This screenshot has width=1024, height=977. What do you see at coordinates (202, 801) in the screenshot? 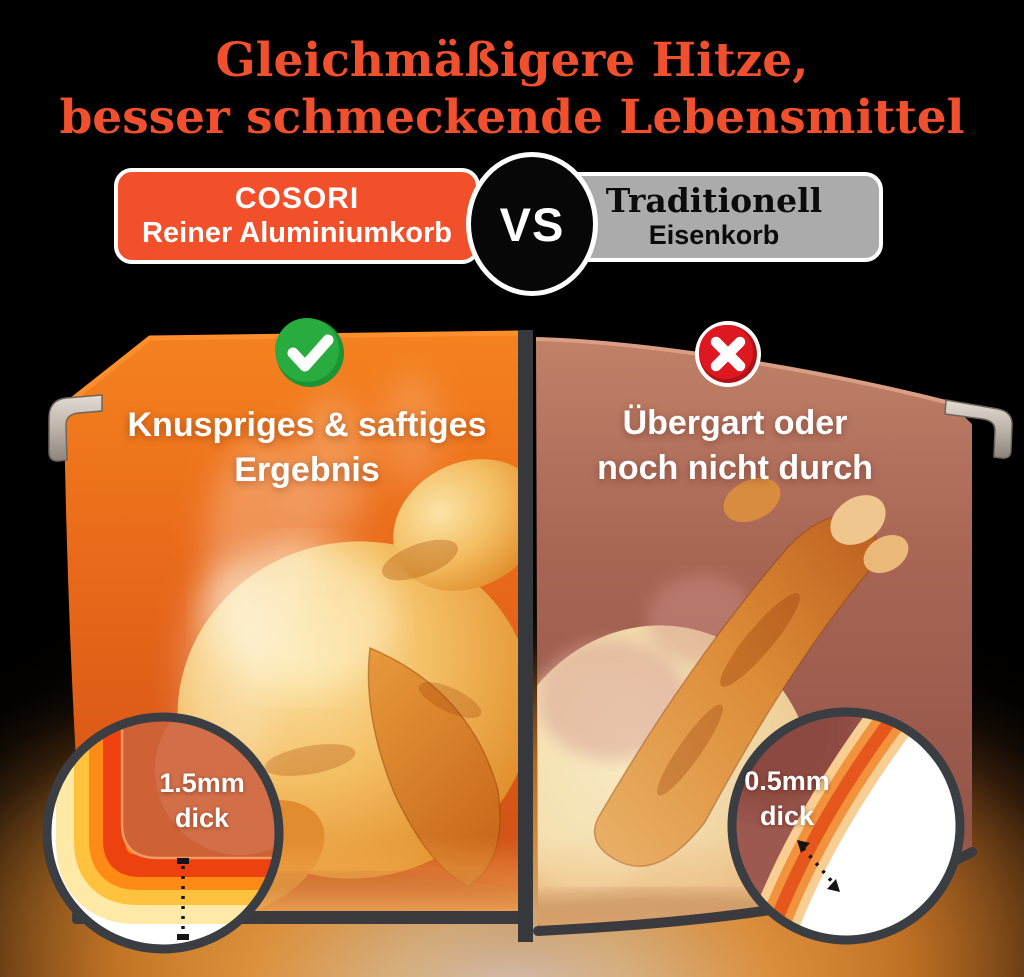
I see `left-thickness-label: 1.5mm dick` at bounding box center [202, 801].